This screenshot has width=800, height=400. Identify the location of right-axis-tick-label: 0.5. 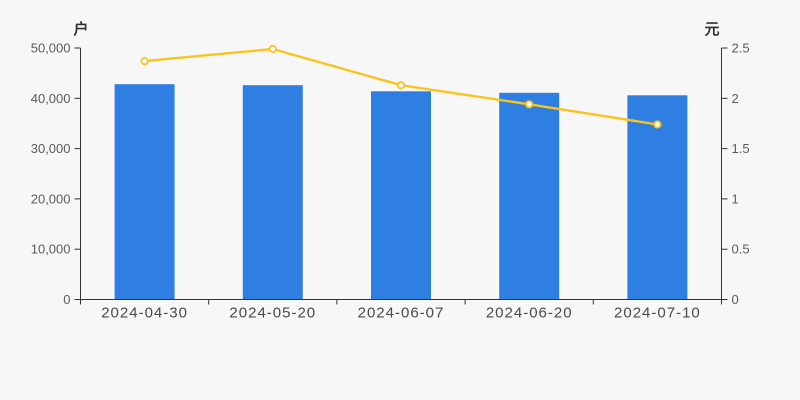
(741, 249).